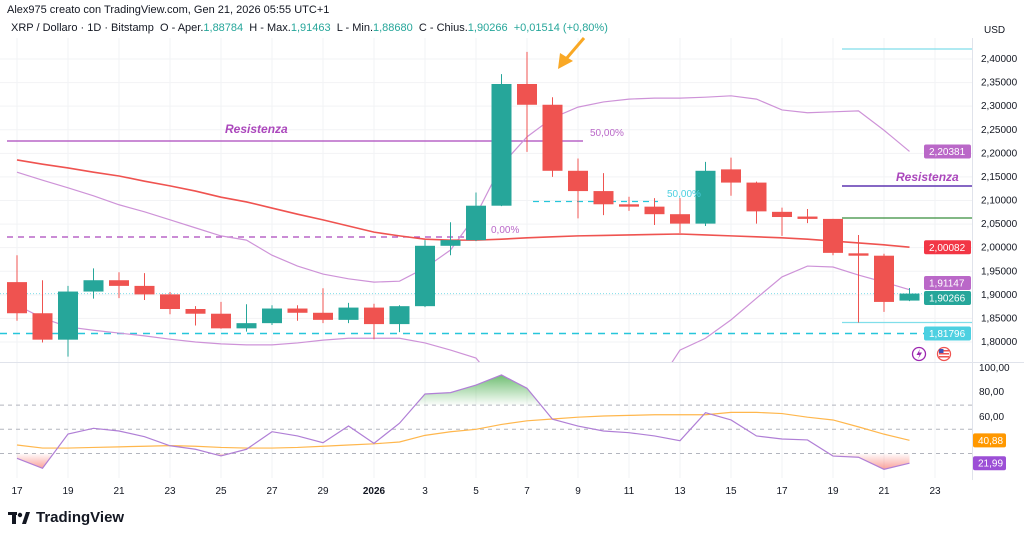  Describe the element at coordinates (999, 83) in the screenshot. I see `price-tick-label: 2,35000` at that location.